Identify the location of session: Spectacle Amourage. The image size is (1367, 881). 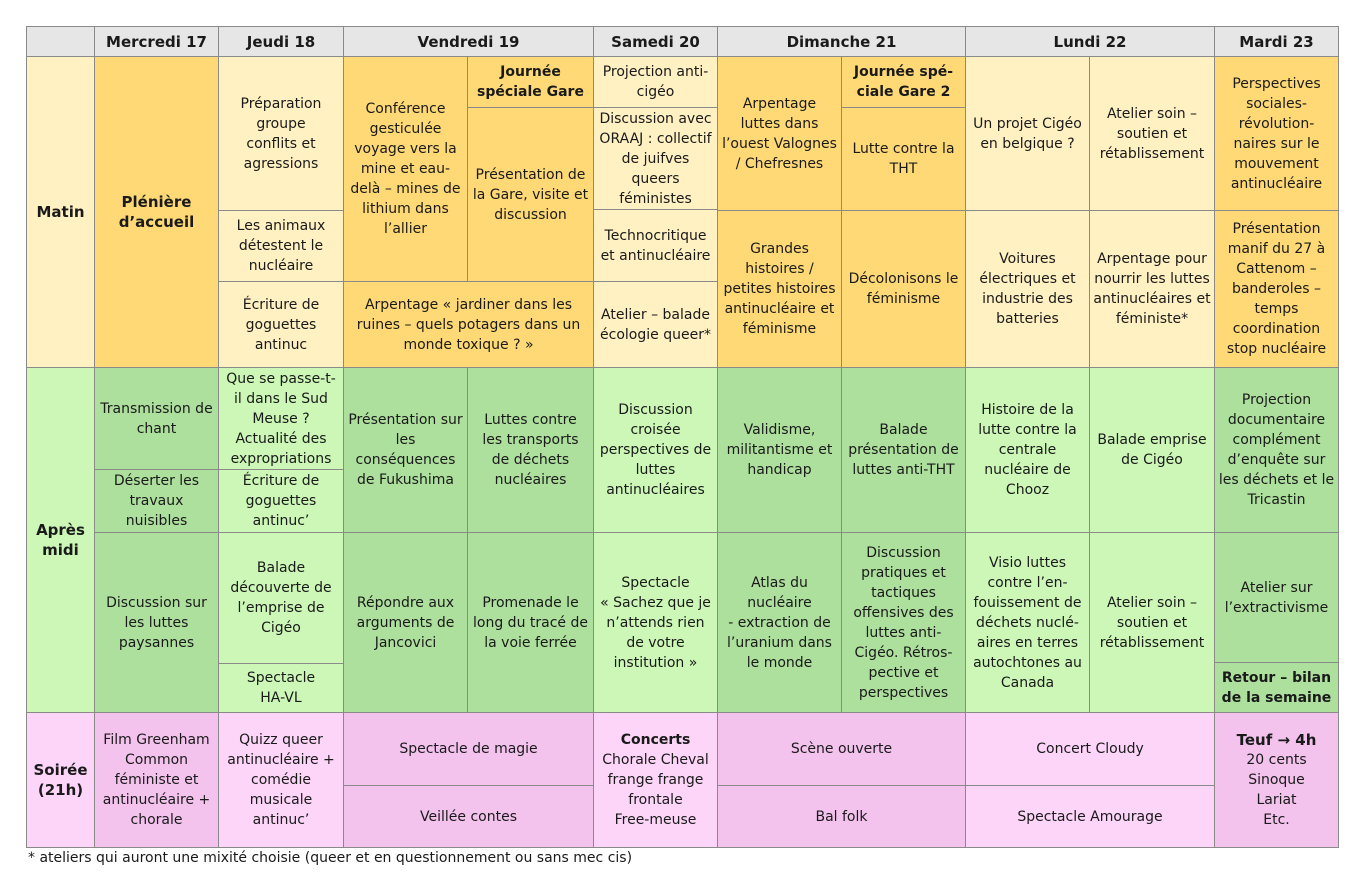
(1090, 816).